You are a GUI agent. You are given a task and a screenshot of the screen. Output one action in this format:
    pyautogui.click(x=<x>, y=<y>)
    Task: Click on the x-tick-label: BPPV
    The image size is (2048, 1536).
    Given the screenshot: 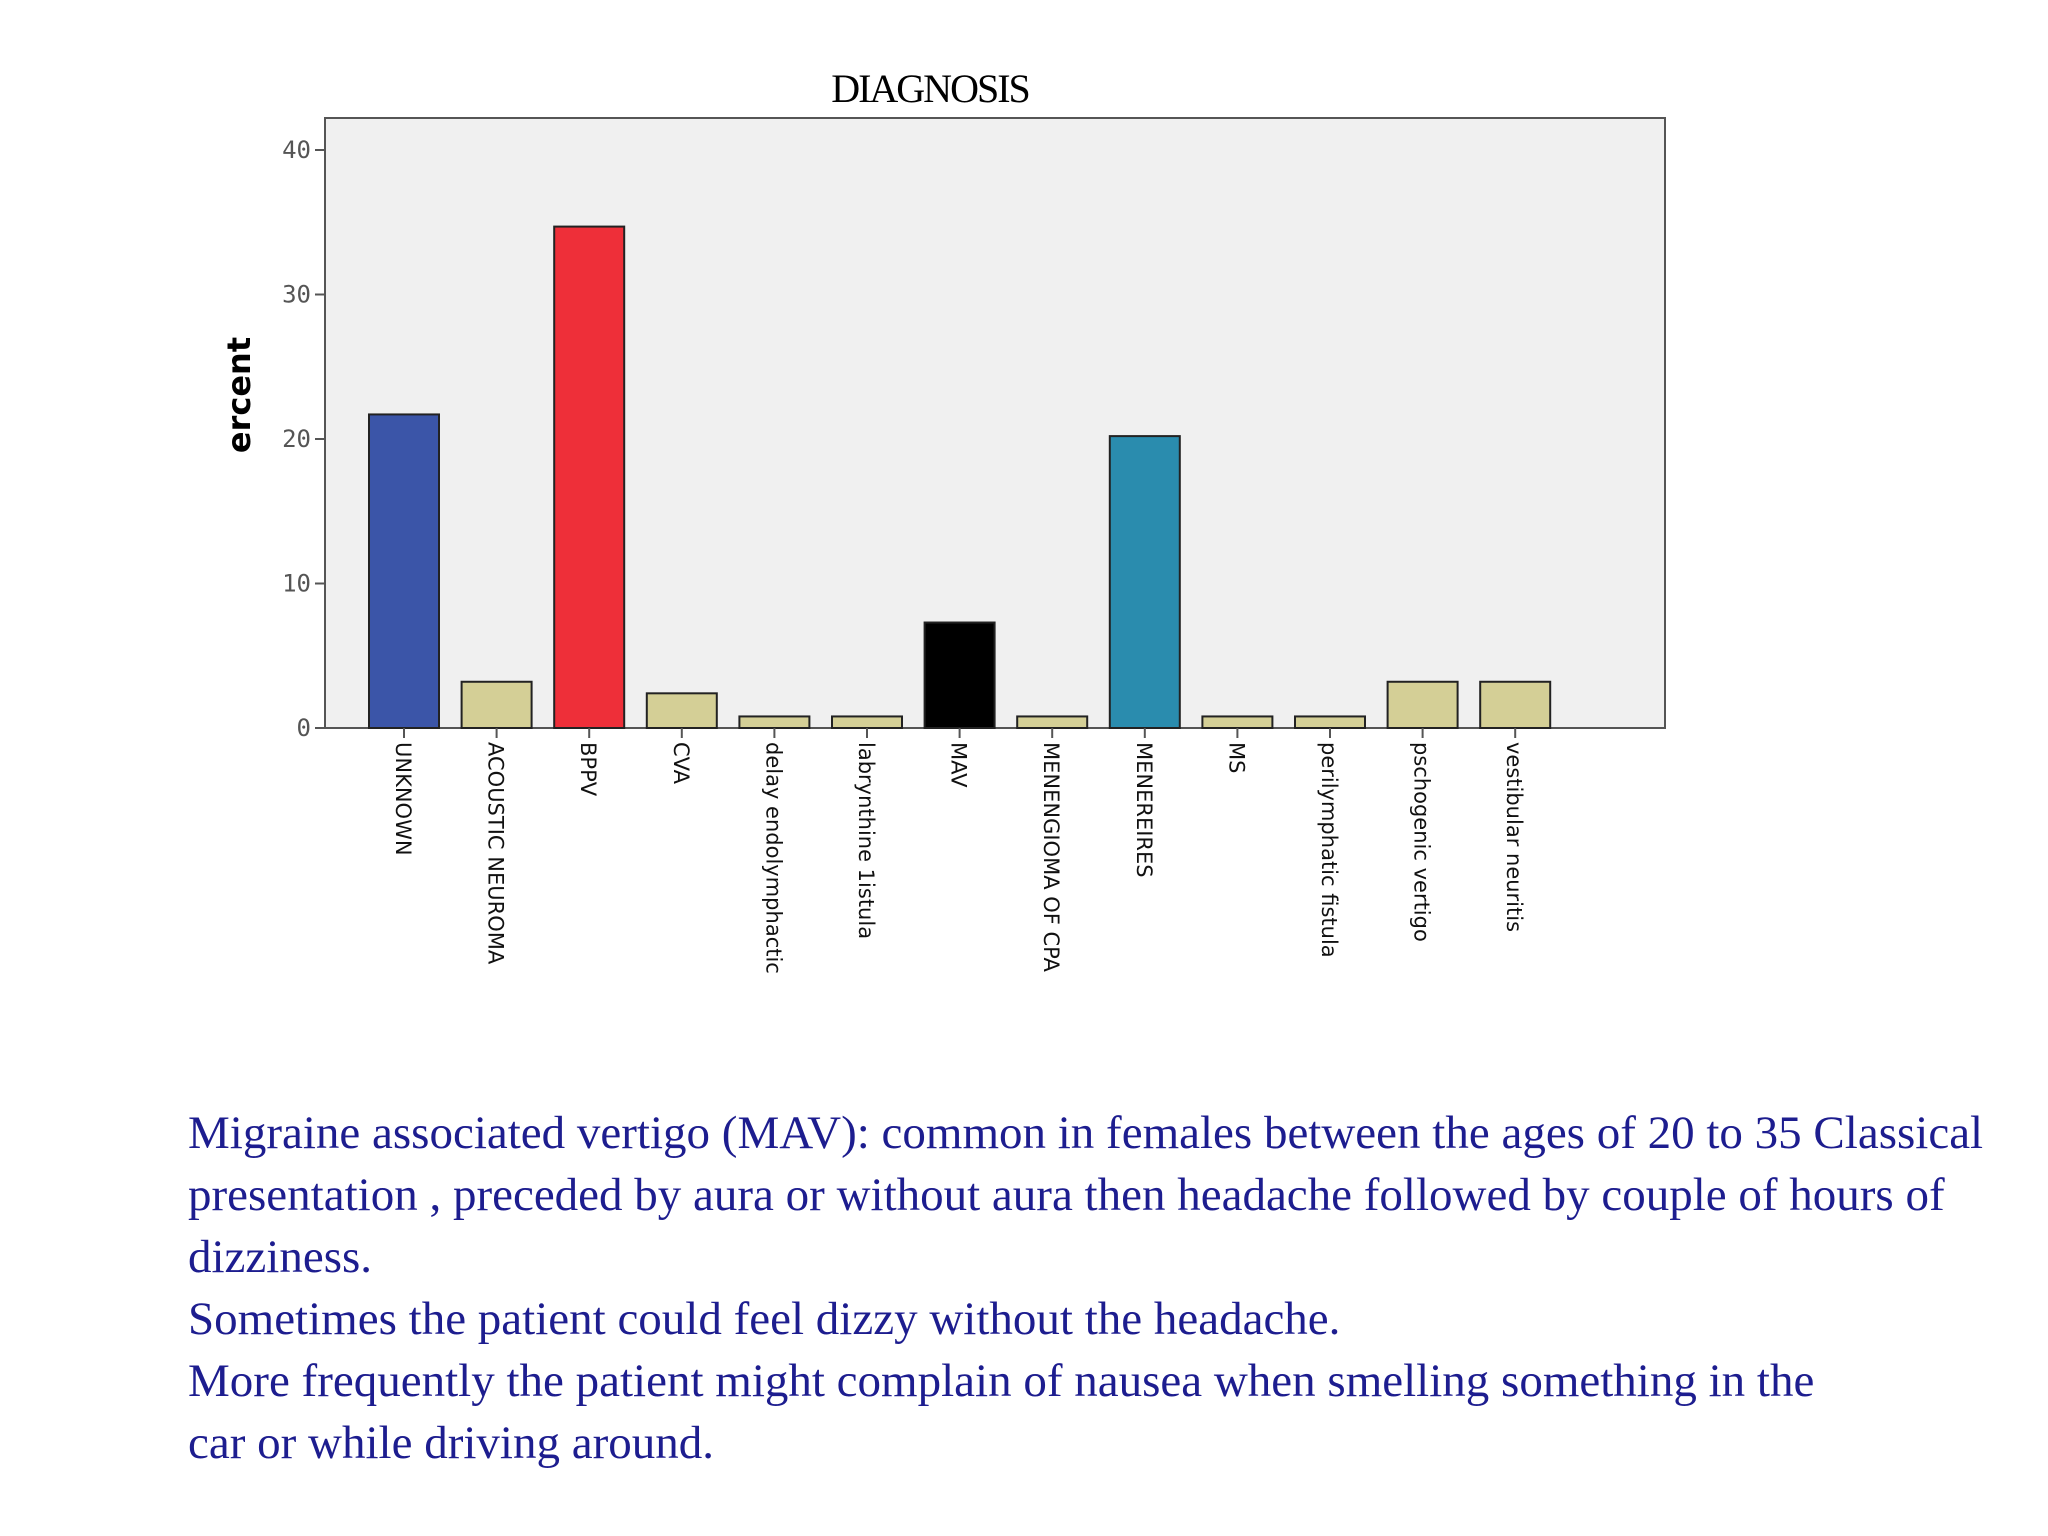 What is the action you would take?
    pyautogui.click(x=588, y=769)
    